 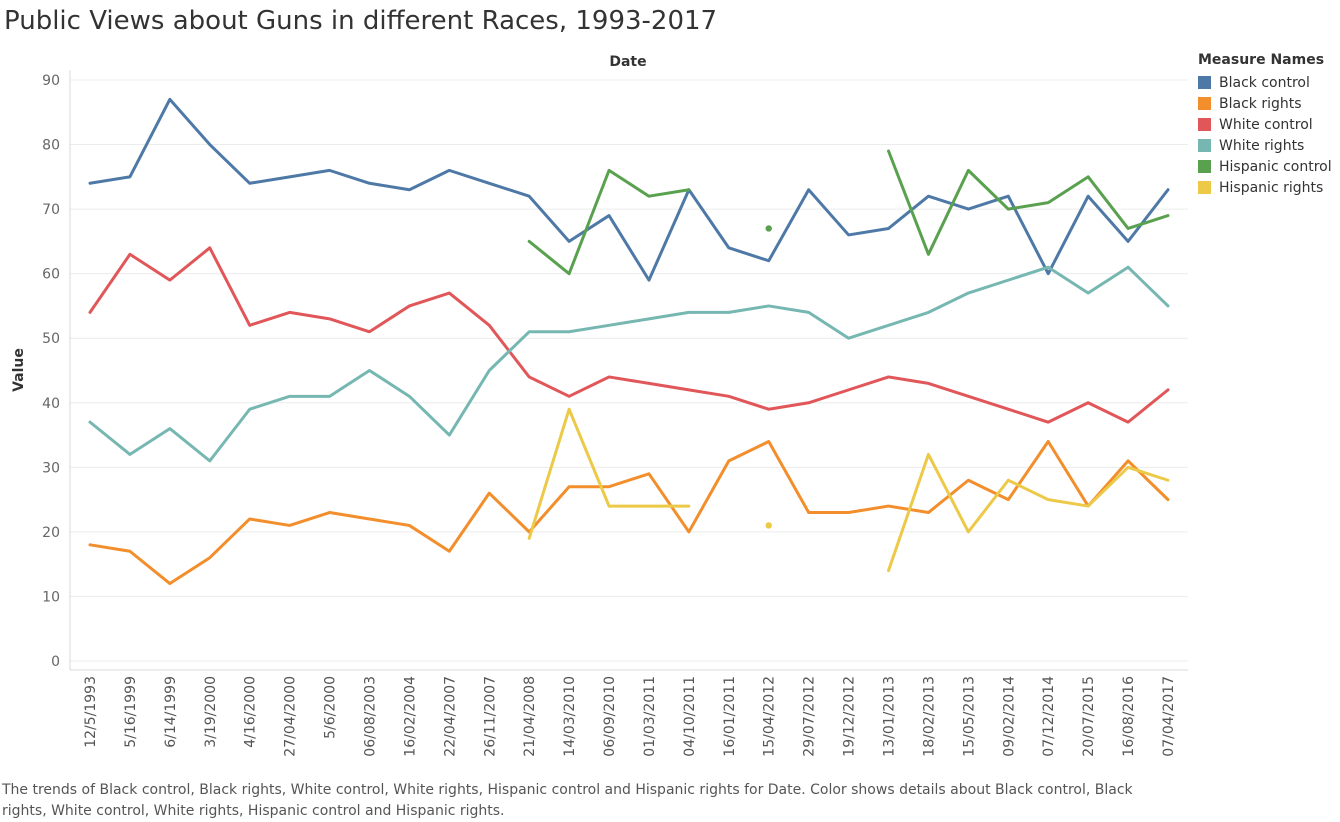 What do you see at coordinates (51, 404) in the screenshot?
I see `y-tick-label: 40` at bounding box center [51, 404].